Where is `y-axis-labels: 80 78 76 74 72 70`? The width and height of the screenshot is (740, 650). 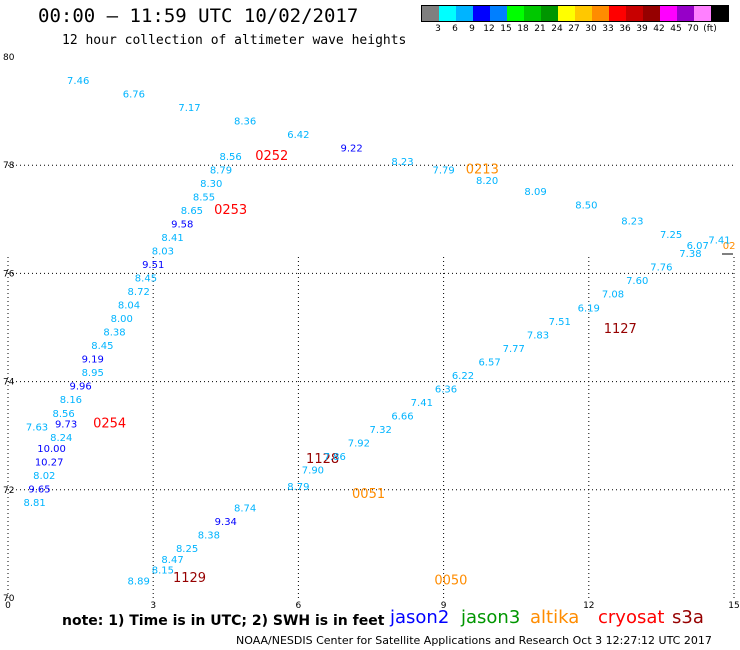
y-axis-labels: 80 78 76 74 72 70 is located at coordinates (9, 328).